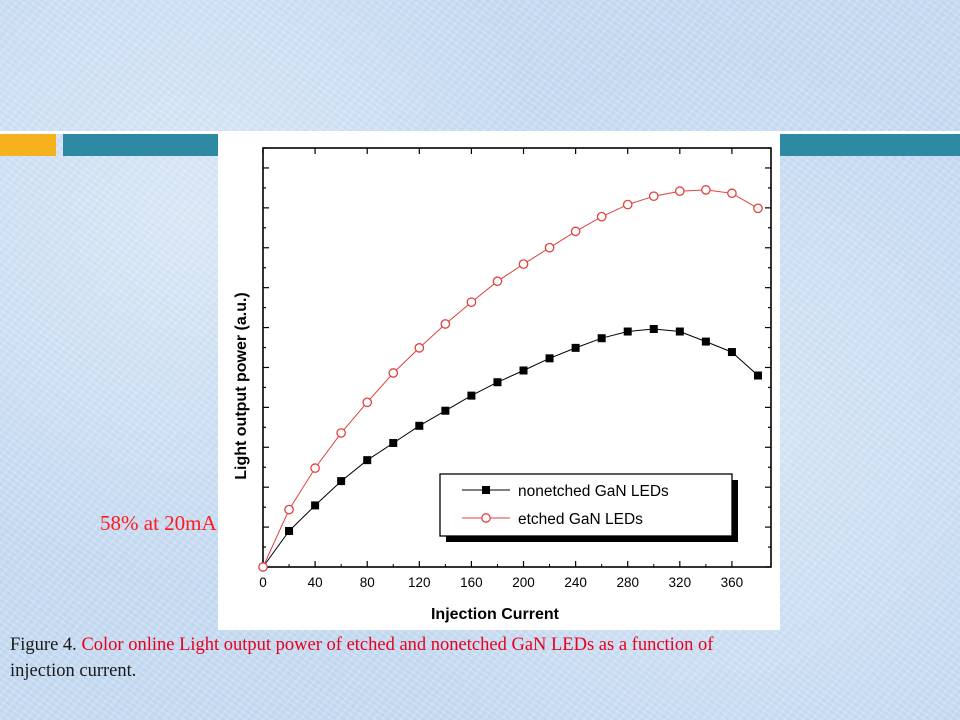 The image size is (960, 720). What do you see at coordinates (158, 523) in the screenshot?
I see `annotation-58-percent: 58% at 20mA` at bounding box center [158, 523].